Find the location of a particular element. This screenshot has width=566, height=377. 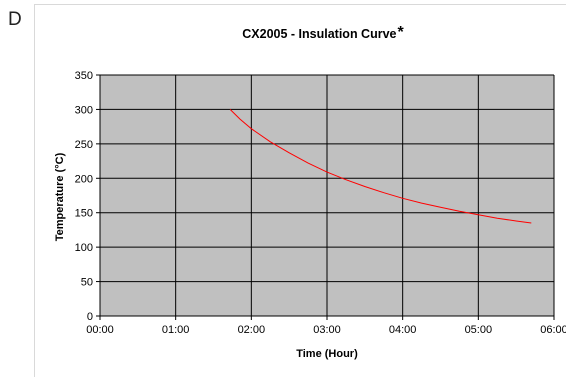

y-tick-label: 300 is located at coordinates (84, 110).